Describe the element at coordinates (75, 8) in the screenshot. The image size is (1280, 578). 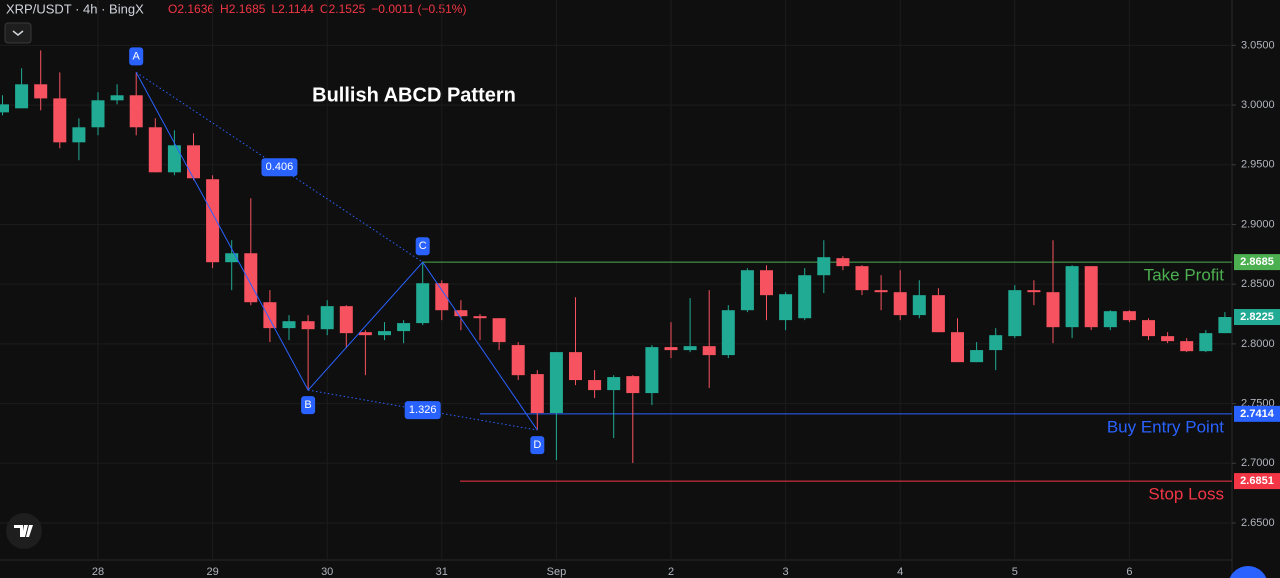
I see `symbol-info: XRP/USDT · 4h · BingX` at that location.